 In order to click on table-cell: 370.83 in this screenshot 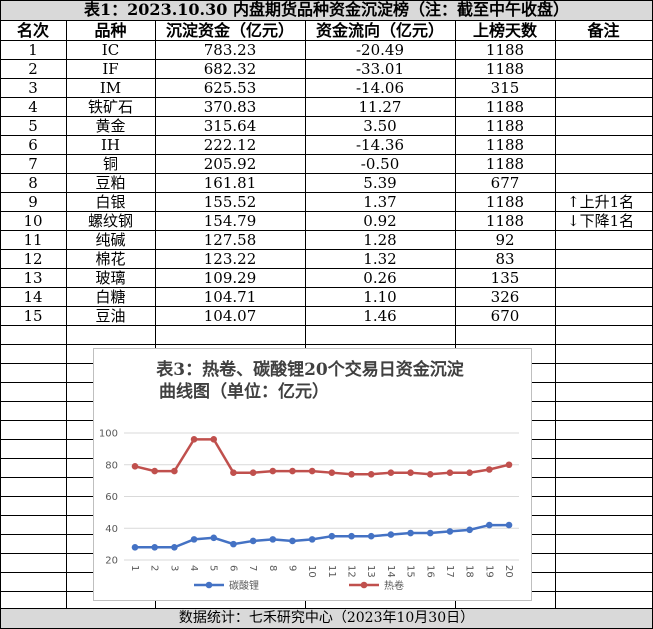, I will do `click(230, 107)`.